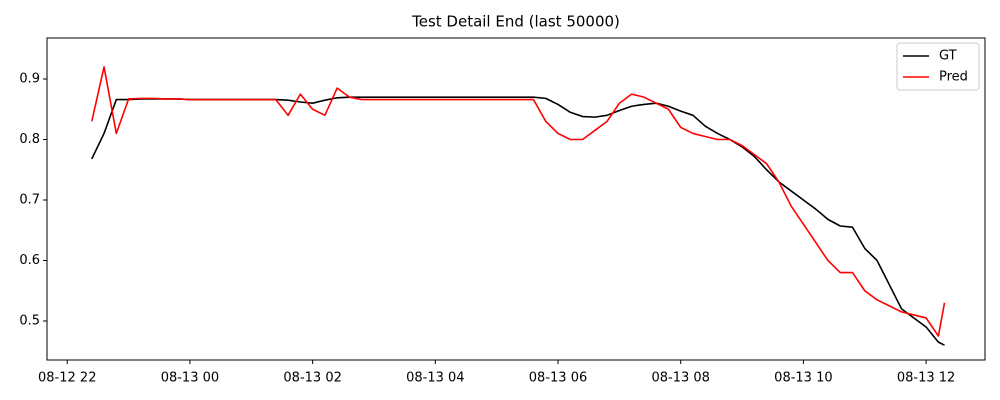  Describe the element at coordinates (803, 378) in the screenshot. I see `x-tick-label: 08-13 10` at that location.